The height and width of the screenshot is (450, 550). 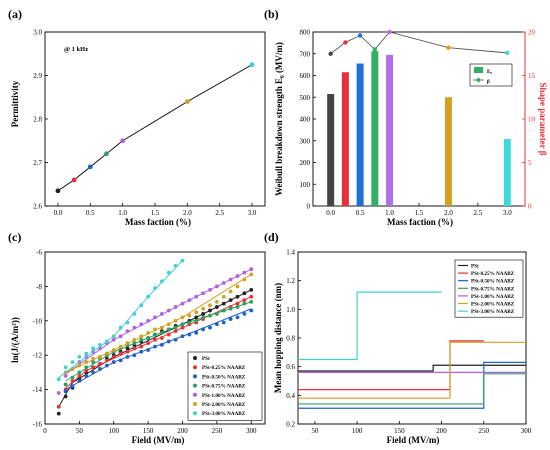 I want to click on panel-a-xtick-label: 3.0, so click(x=252, y=213).